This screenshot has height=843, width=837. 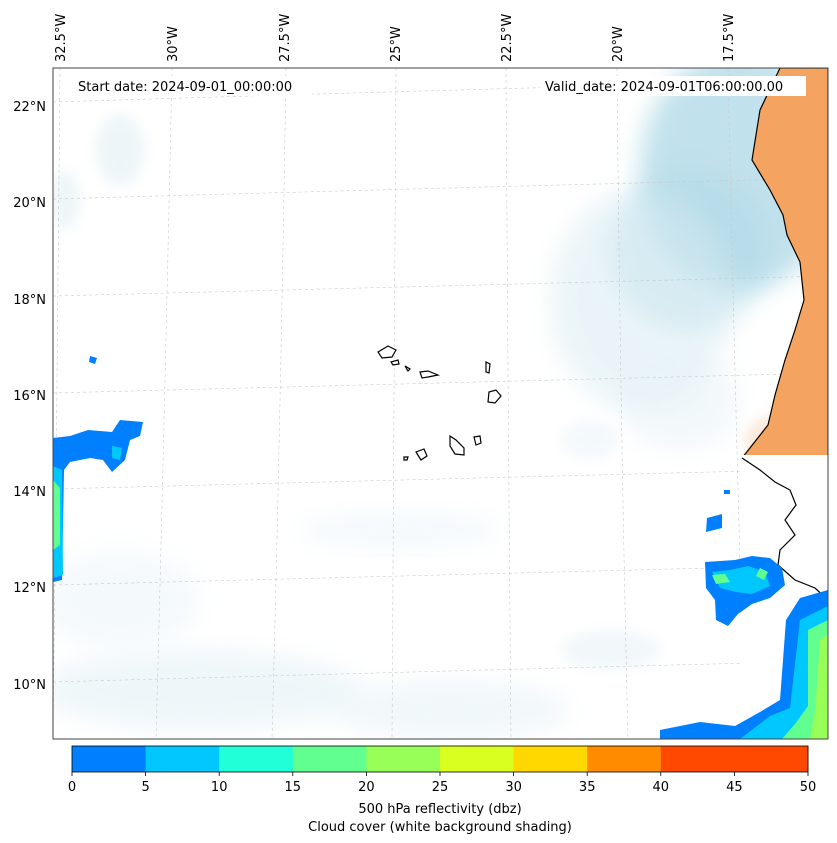 What do you see at coordinates (29, 107) in the screenshot?
I see `lat-label: 22°N` at bounding box center [29, 107].